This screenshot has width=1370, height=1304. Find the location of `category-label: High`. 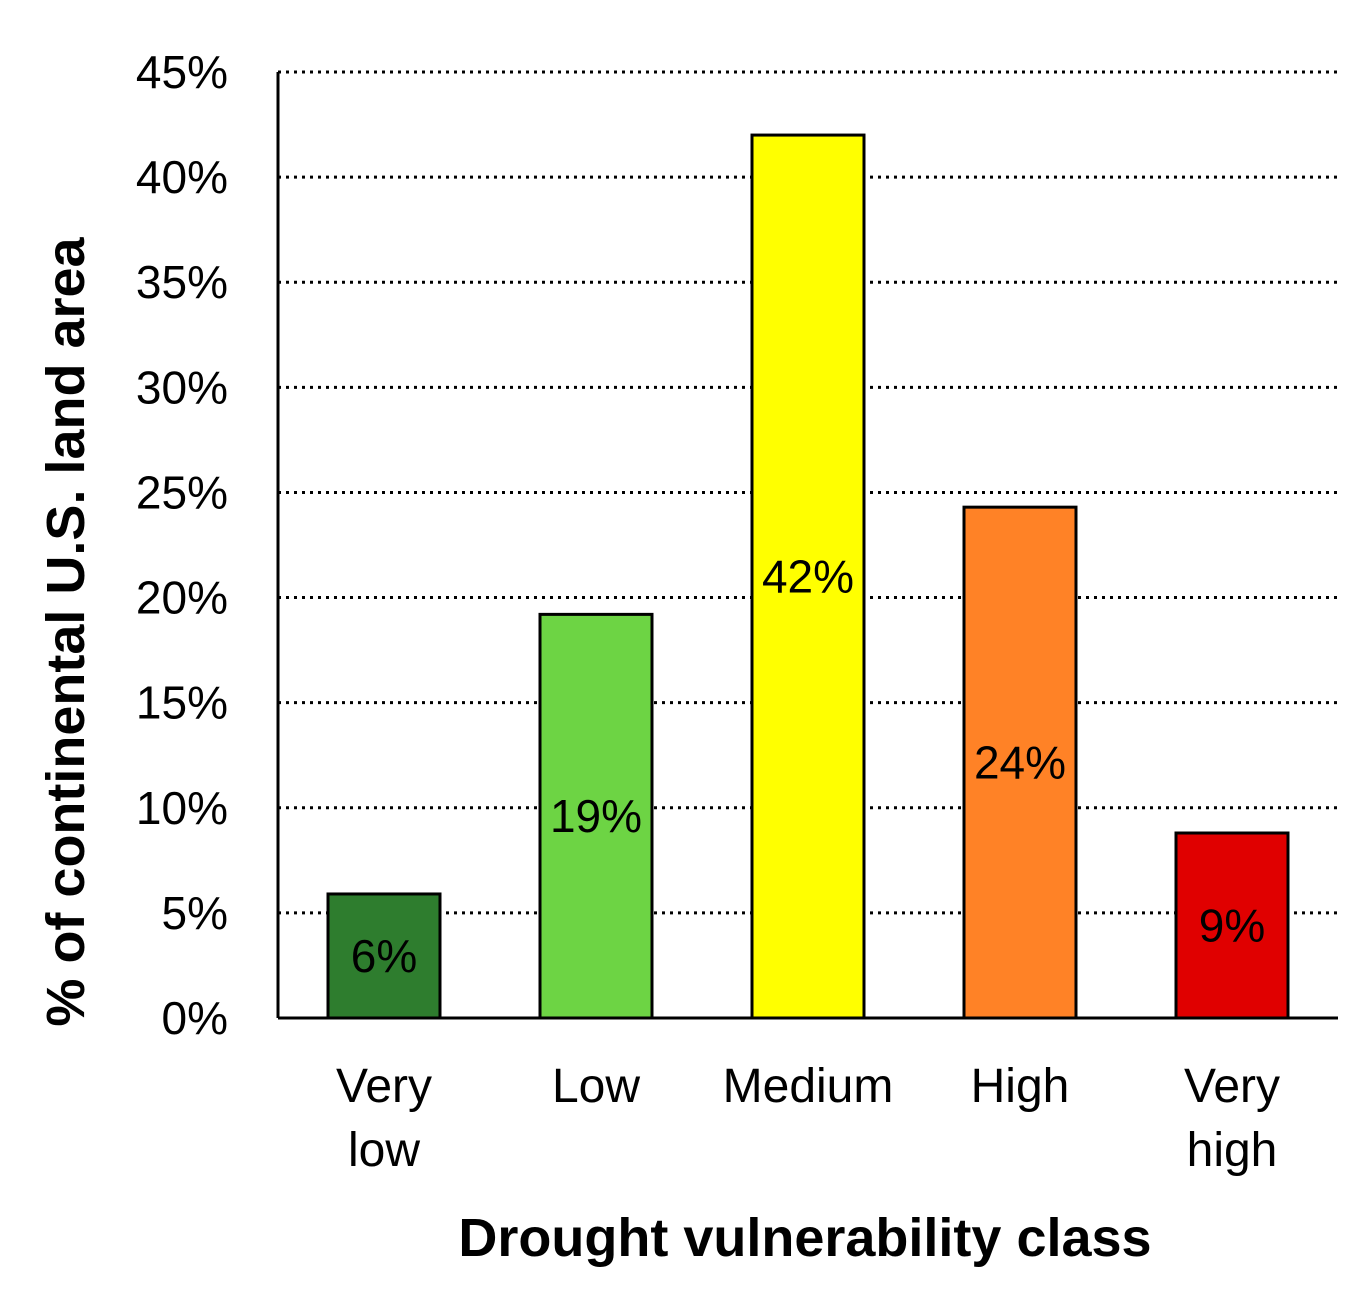

category-label: High is located at coordinates (1020, 1086).